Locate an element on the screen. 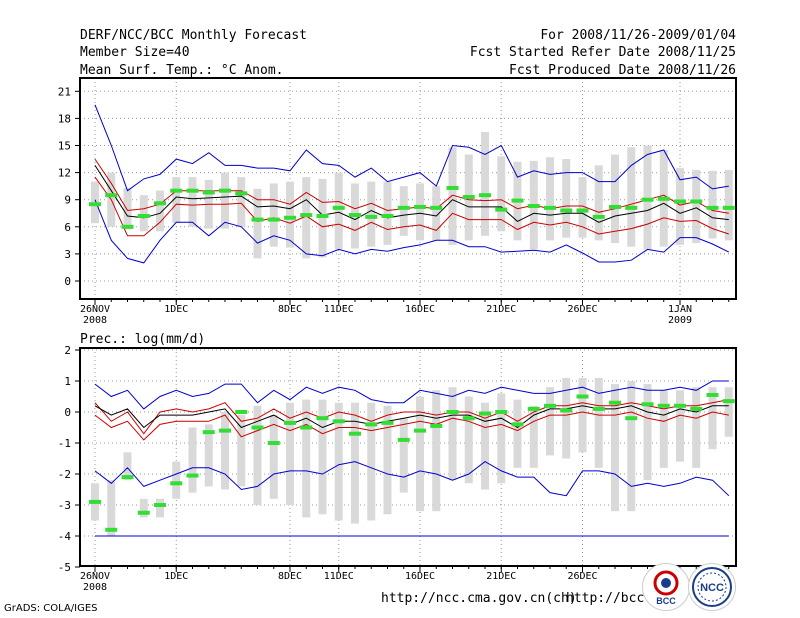 The width and height of the screenshot is (800, 618). ncc-logo-text: NCC is located at coordinates (712, 588).